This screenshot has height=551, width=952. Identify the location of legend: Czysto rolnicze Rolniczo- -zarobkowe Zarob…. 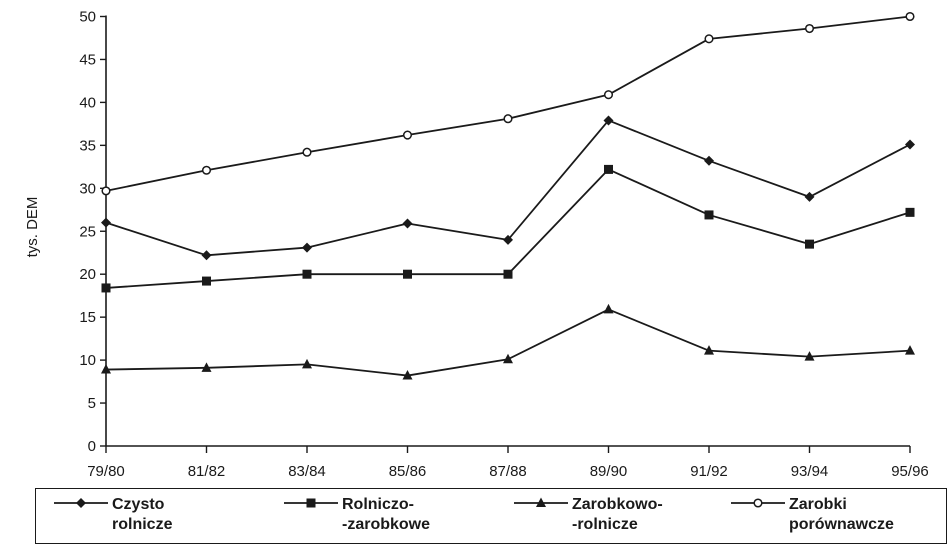
(491, 516).